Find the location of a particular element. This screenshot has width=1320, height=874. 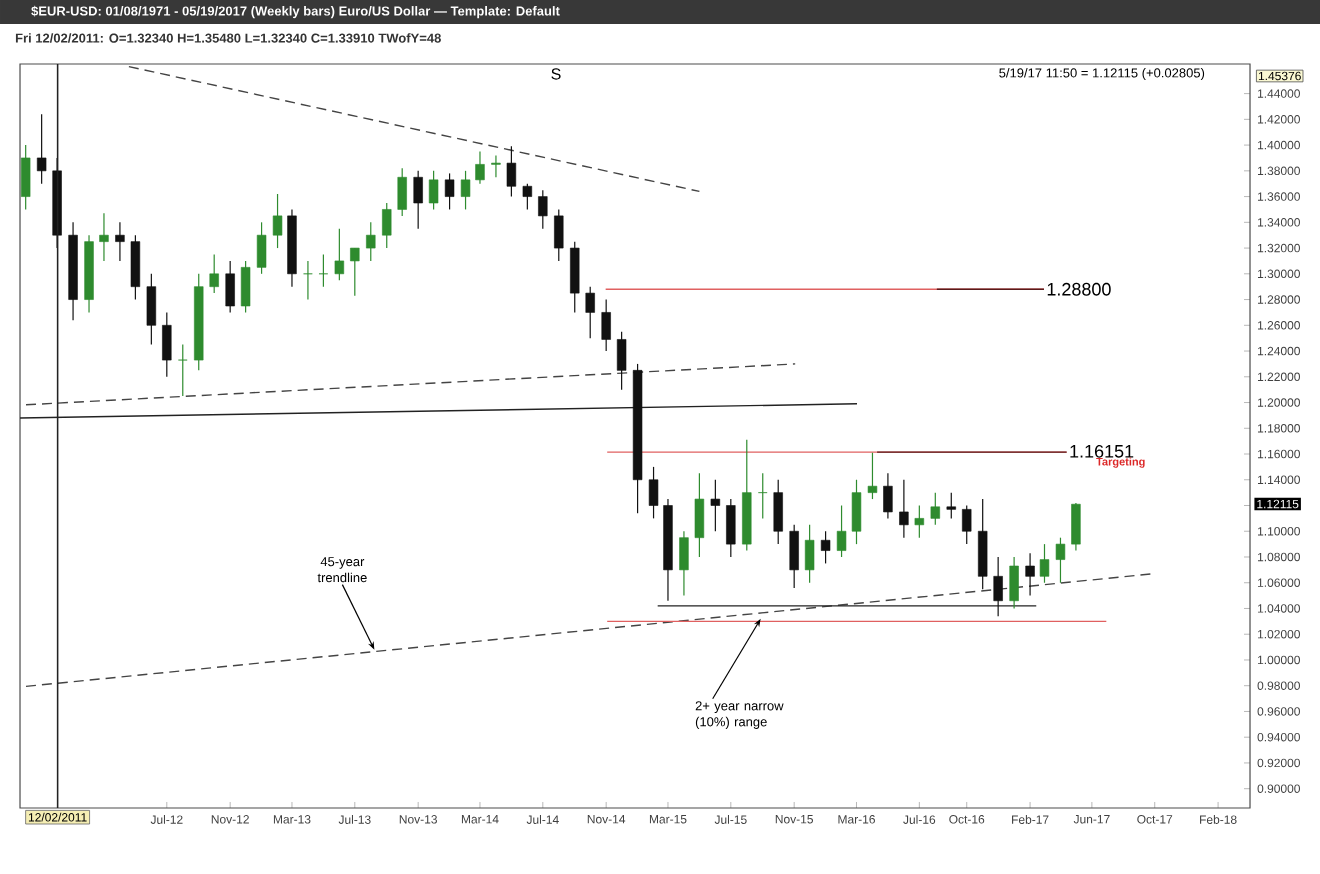

annotation: 1.16151 is located at coordinates (1102, 451).